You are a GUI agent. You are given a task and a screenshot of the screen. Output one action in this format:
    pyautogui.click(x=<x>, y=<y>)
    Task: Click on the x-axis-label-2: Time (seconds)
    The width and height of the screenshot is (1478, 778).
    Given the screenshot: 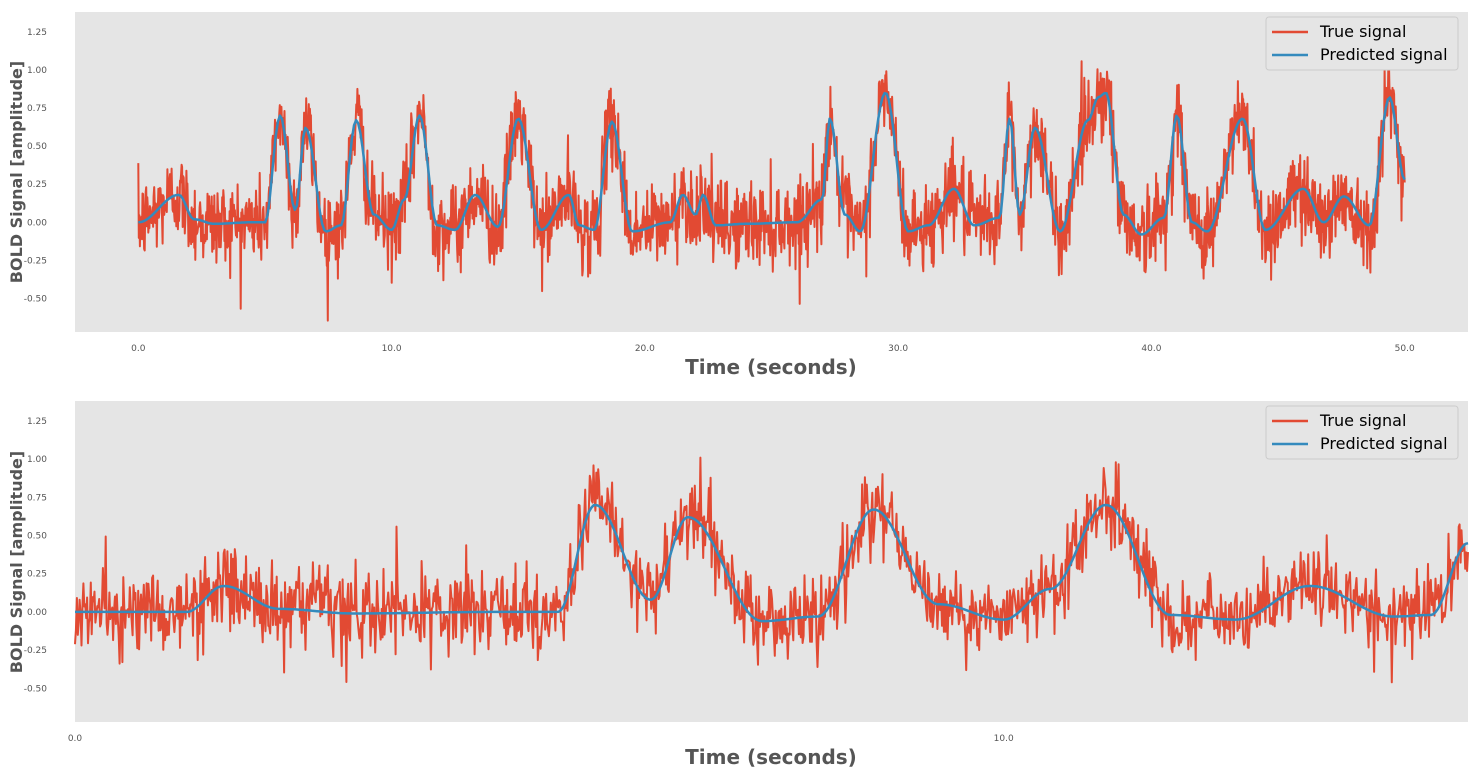 What is the action you would take?
    pyautogui.click(x=771, y=757)
    